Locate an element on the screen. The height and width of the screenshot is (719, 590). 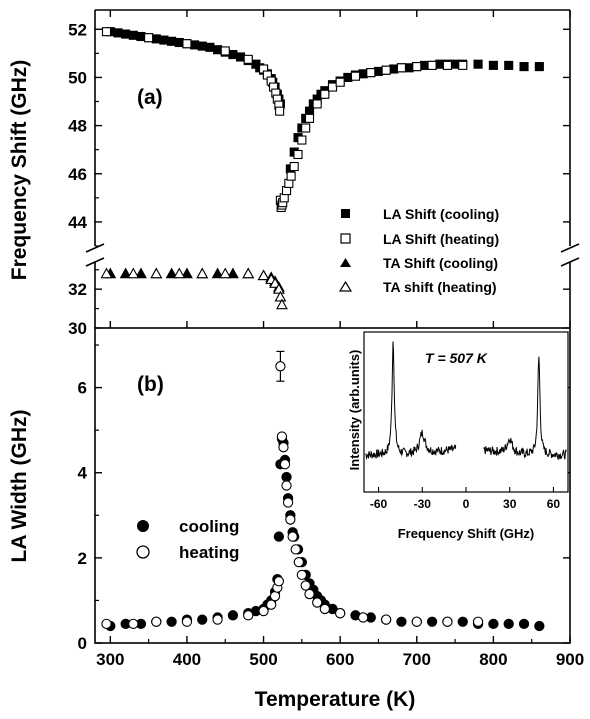
xtick-label: 600 is located at coordinates (340, 659).